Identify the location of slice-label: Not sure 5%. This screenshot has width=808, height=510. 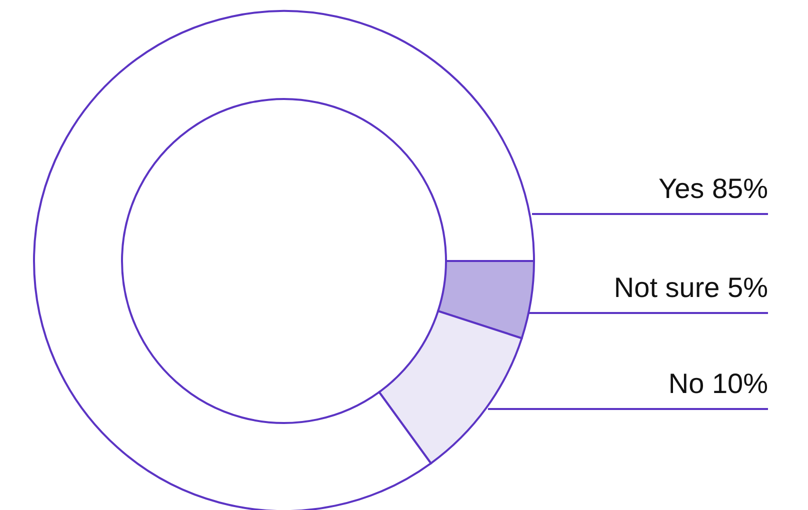
(691, 287).